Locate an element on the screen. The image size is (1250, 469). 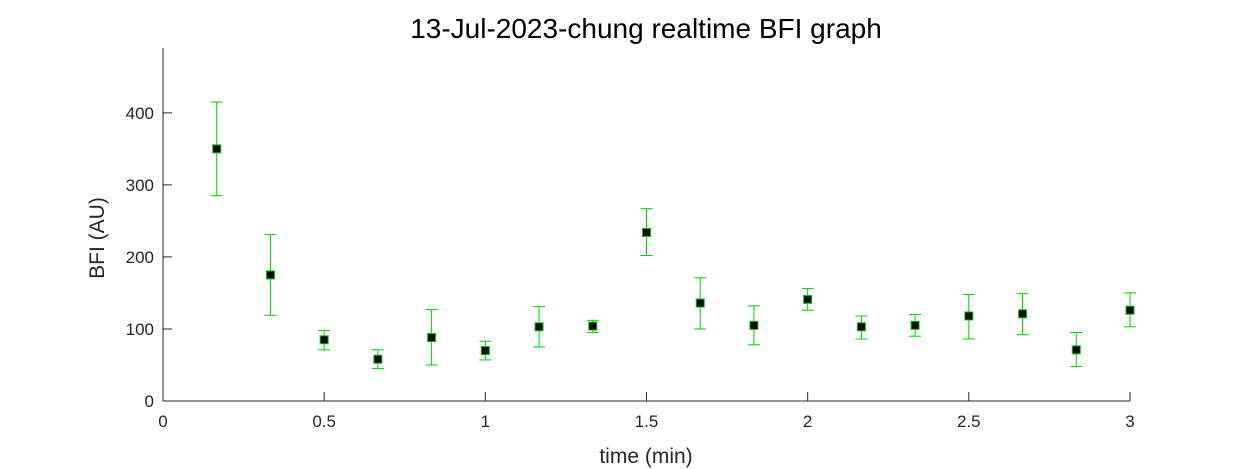
x-tick-label: 1 is located at coordinates (485, 421).